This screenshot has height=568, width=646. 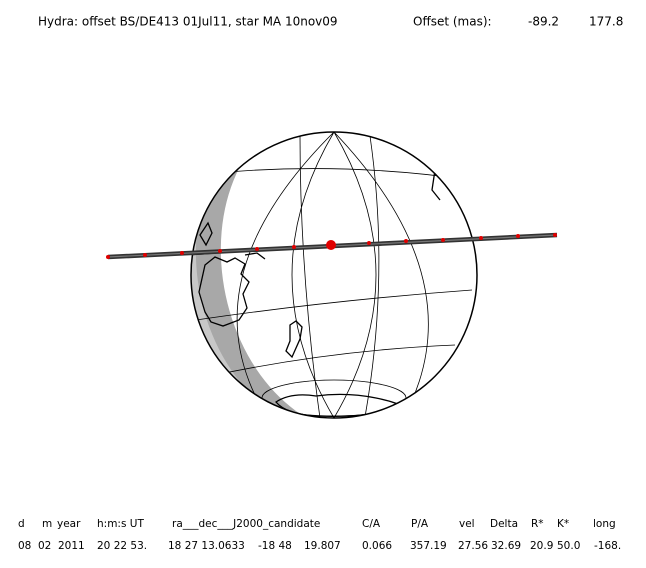 I want to click on col-header: R*, so click(x=537, y=524).